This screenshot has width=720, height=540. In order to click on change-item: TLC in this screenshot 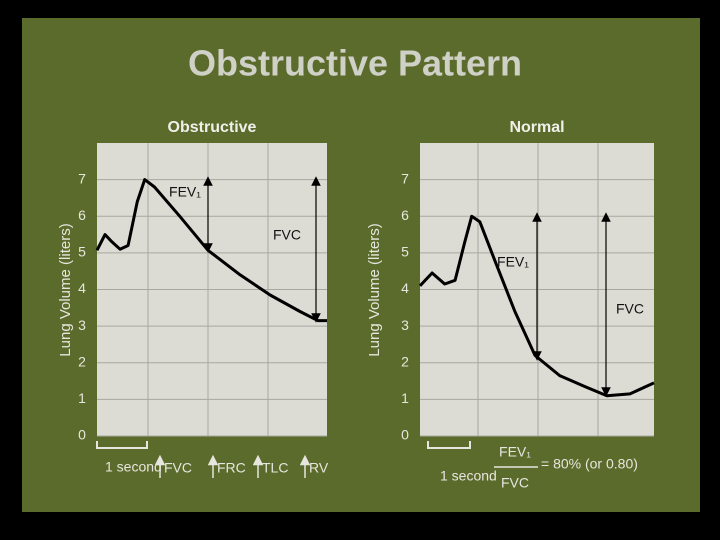, I will do `click(275, 468)`.